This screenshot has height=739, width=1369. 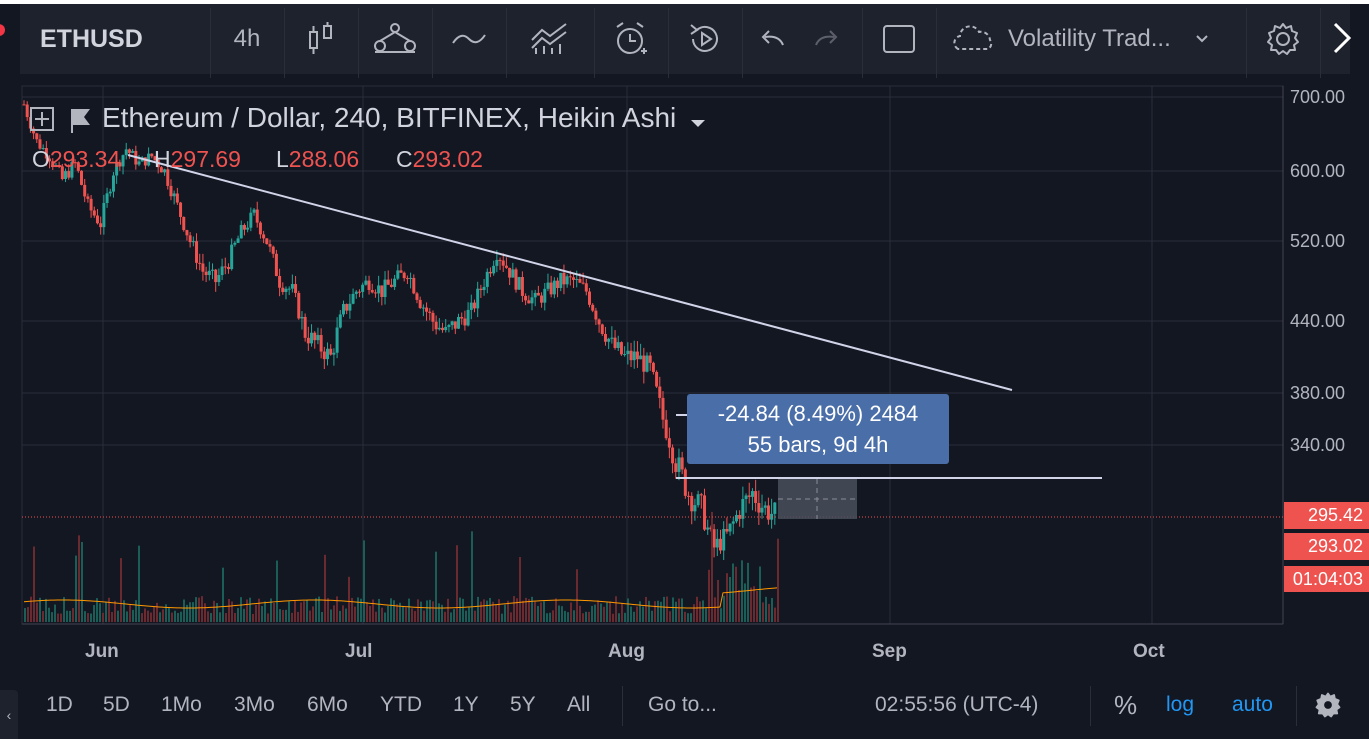 What do you see at coordinates (116, 704) in the screenshot?
I see `range-5d: 5D` at bounding box center [116, 704].